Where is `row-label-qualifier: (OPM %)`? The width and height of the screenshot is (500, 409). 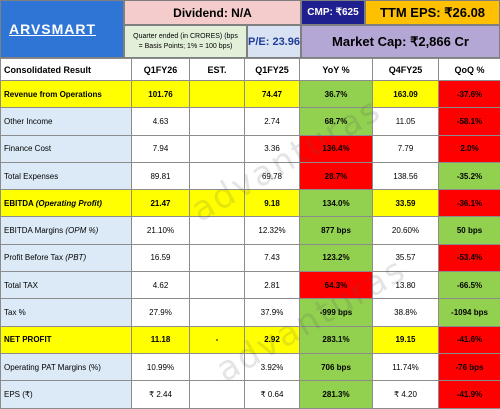 row-label-qualifier: (OPM %) is located at coordinates (81, 230).